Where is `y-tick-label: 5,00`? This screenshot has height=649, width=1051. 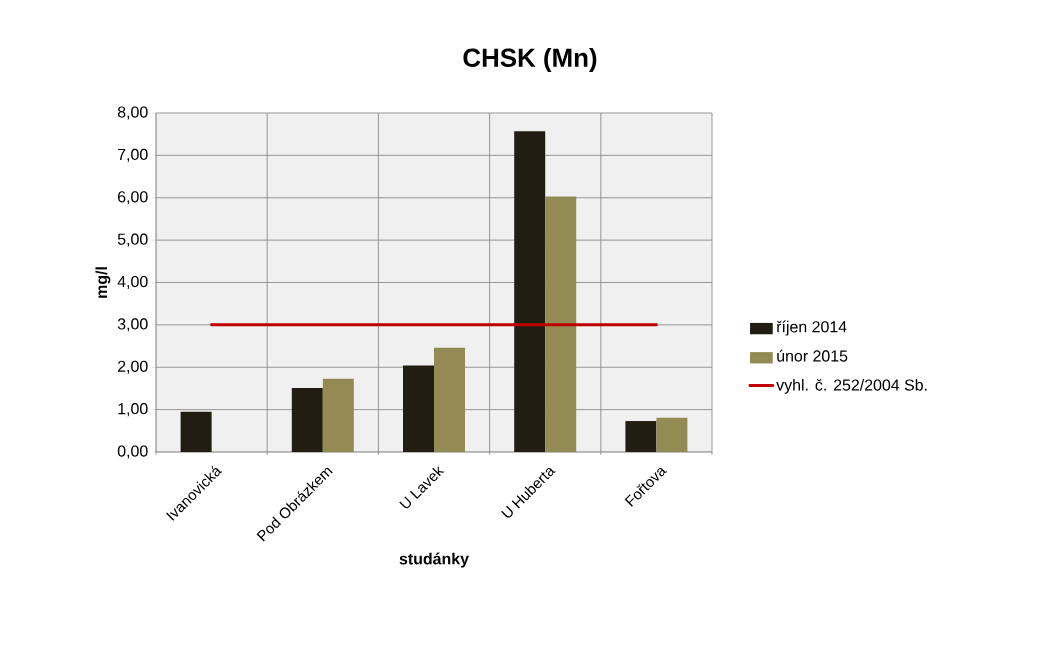 y-tick-label: 5,00 is located at coordinates (132, 240).